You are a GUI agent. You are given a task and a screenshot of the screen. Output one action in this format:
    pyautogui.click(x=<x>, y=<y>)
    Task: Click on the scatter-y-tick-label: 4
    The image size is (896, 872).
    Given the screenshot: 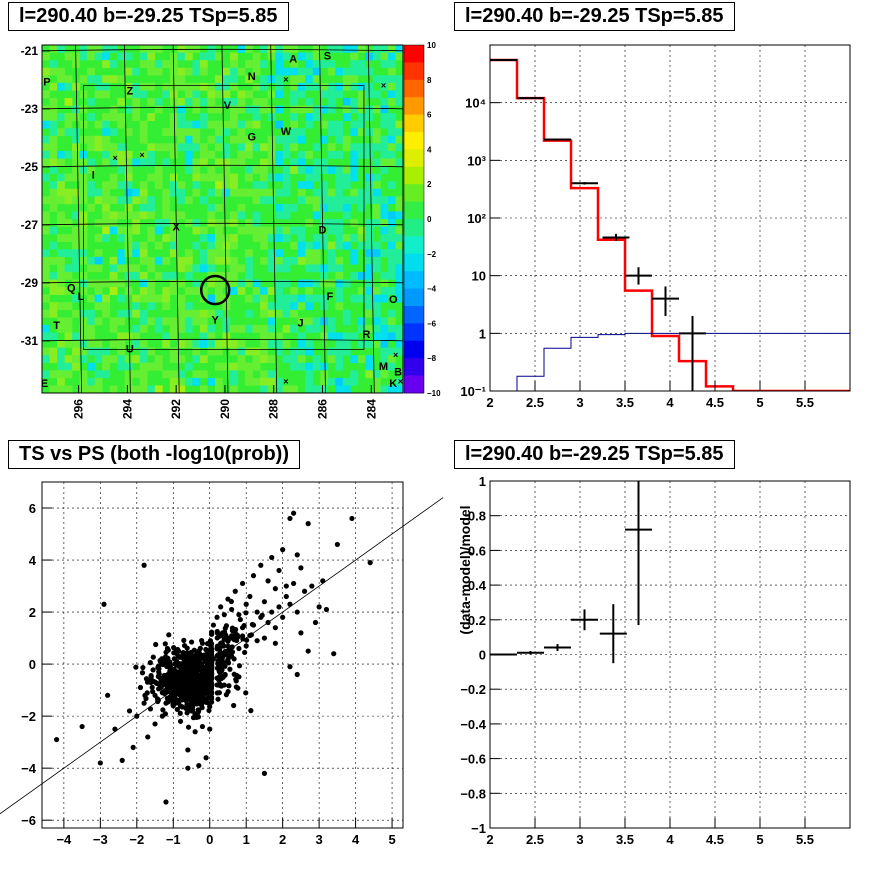 What is the action you would take?
    pyautogui.click(x=33, y=560)
    